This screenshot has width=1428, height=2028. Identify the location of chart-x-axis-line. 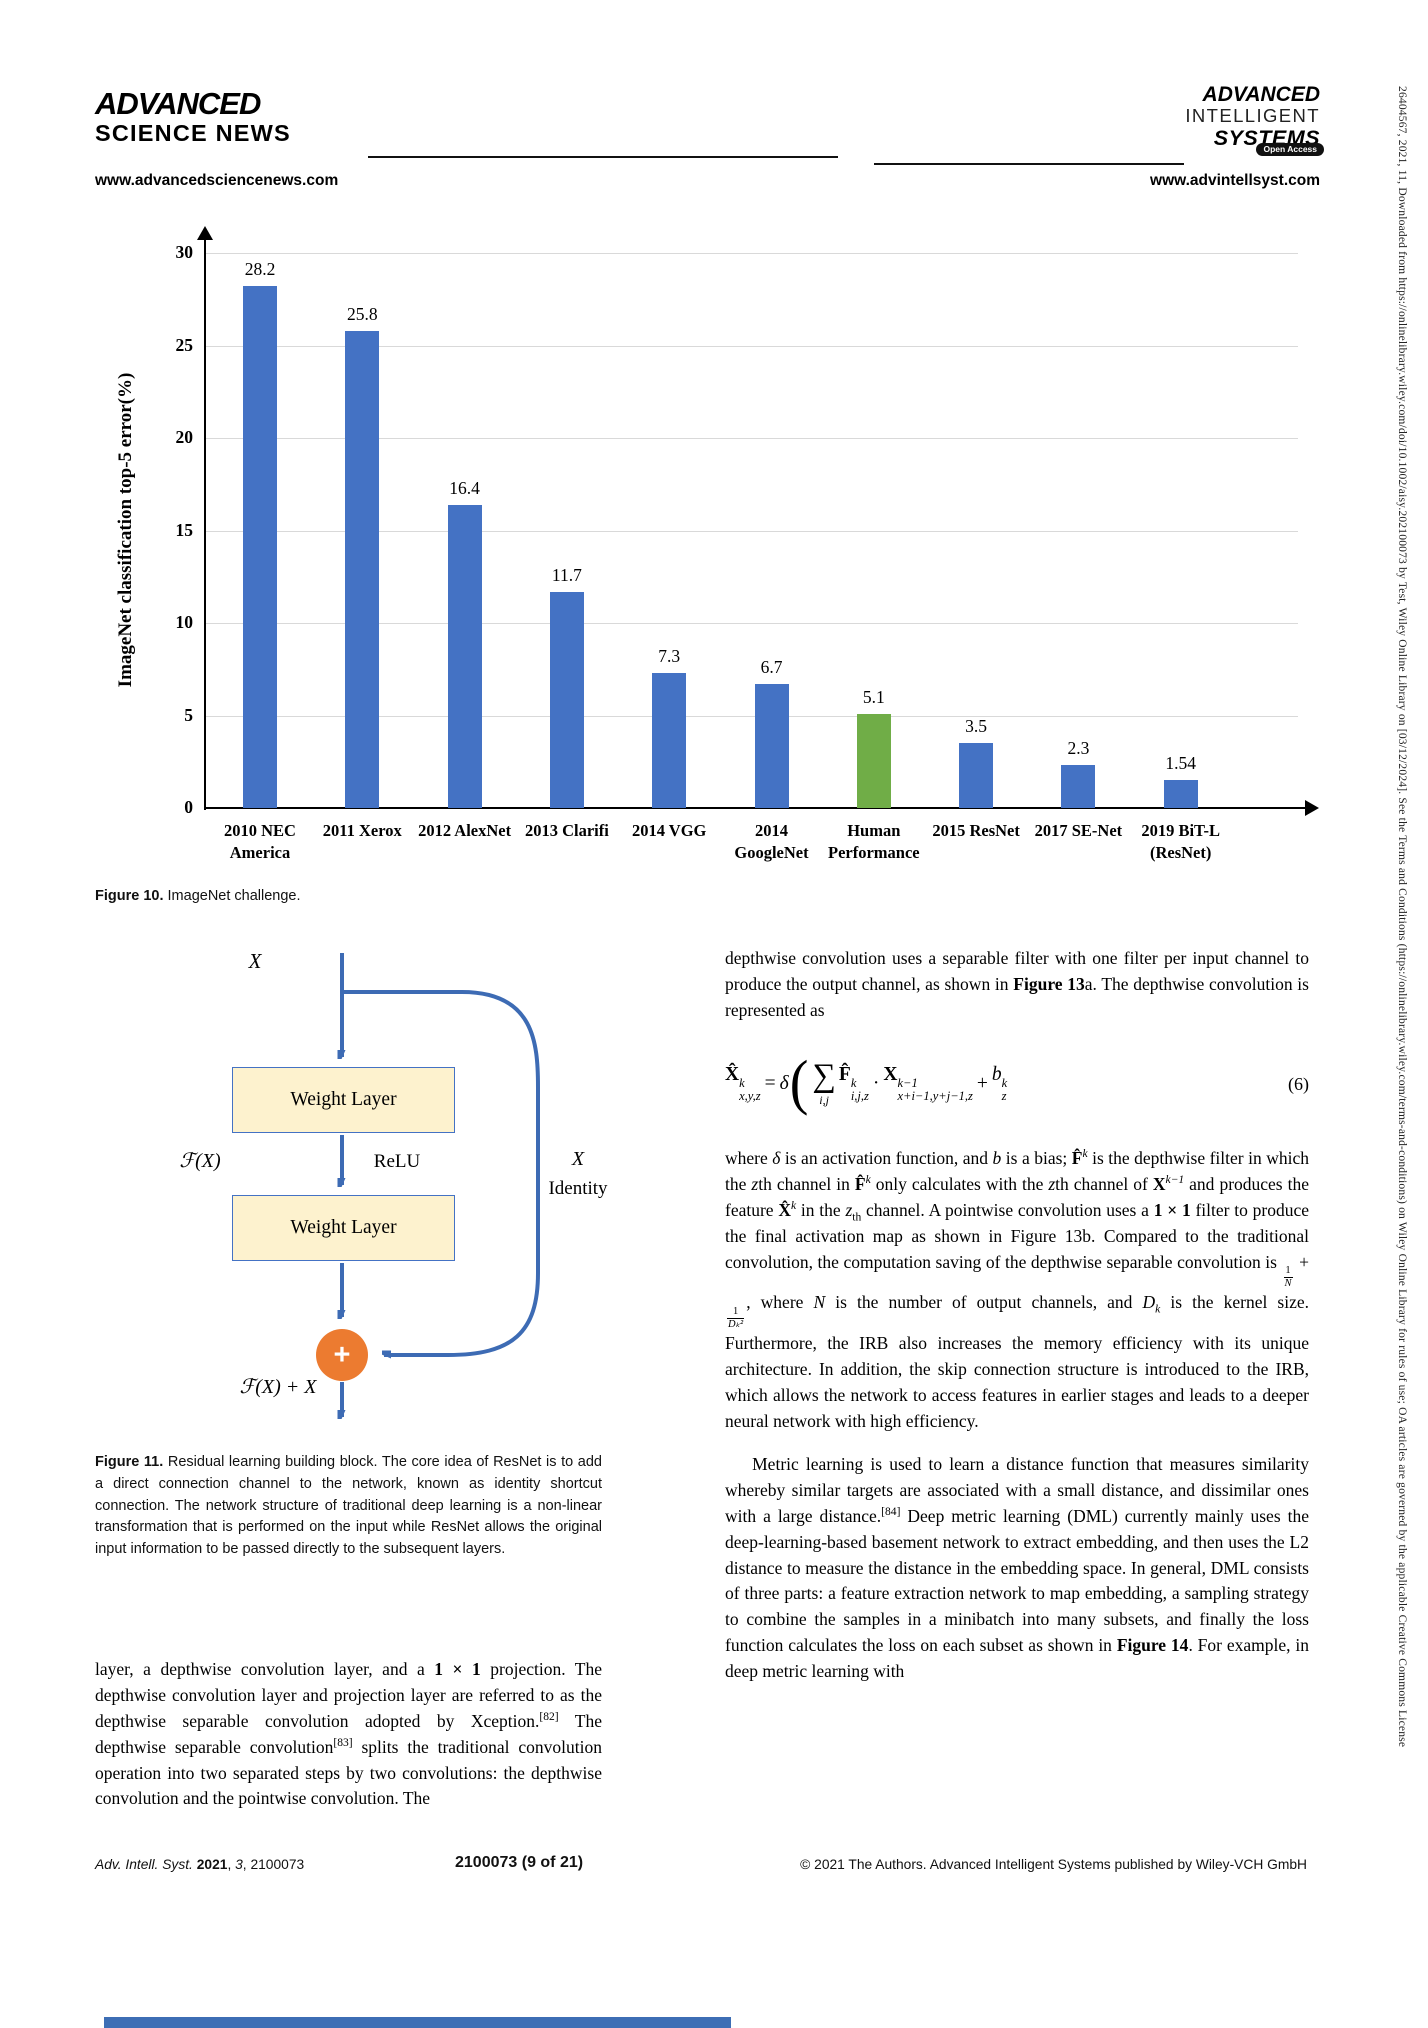
(755, 808).